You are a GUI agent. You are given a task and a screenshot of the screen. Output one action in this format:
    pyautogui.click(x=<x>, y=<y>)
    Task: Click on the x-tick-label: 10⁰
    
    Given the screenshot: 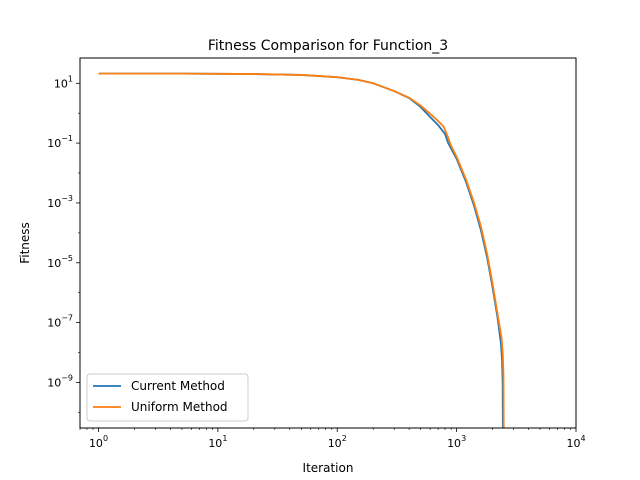 What is the action you would take?
    pyautogui.click(x=98, y=442)
    